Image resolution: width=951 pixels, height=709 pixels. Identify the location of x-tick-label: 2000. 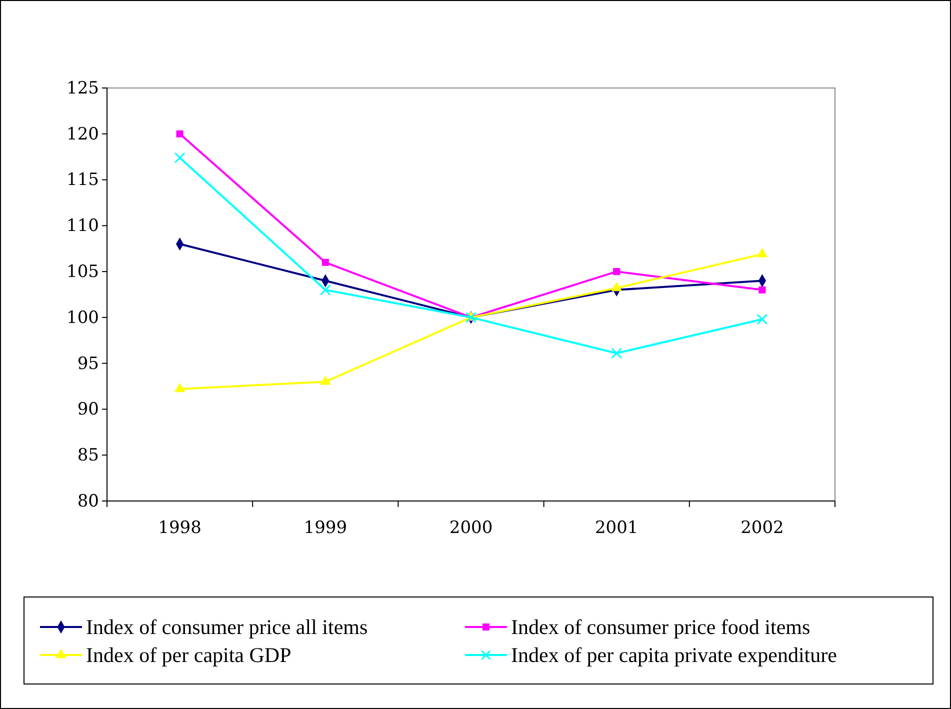
(471, 528).